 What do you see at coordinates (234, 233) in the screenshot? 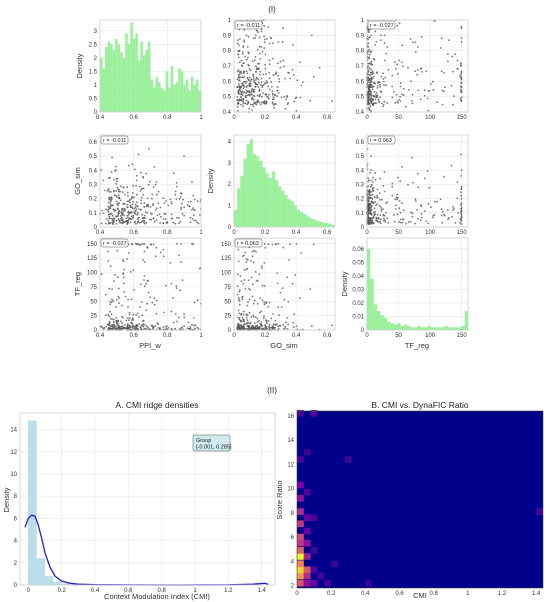
I see `x-tick-label: 0` at bounding box center [234, 233].